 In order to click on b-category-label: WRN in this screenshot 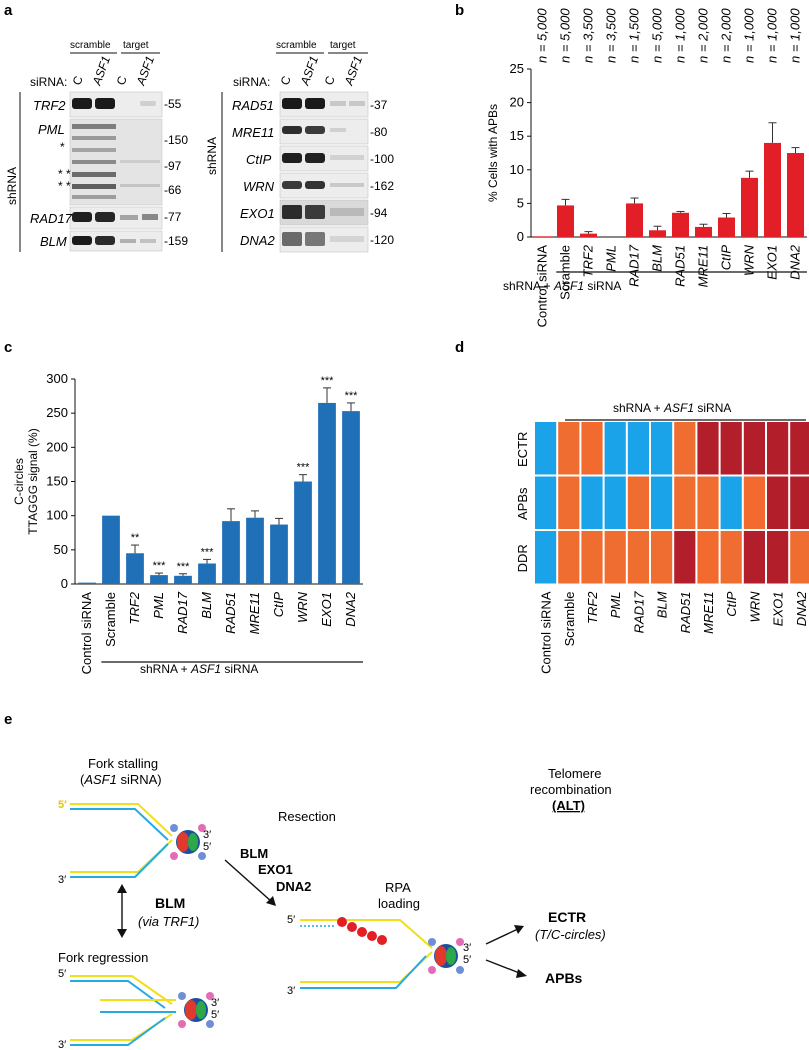, I will do `click(749, 260)`.